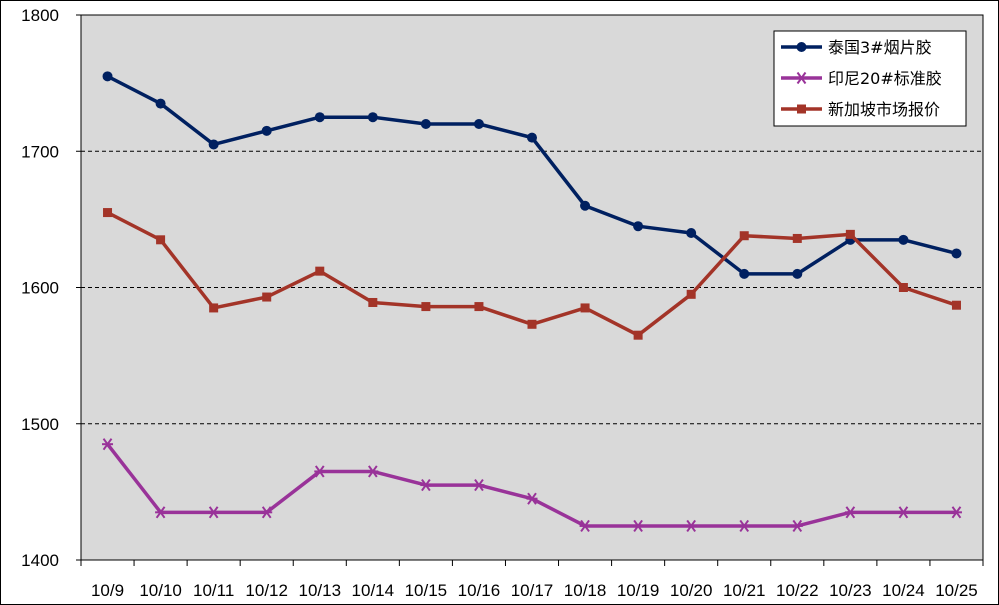  I want to click on x-tick-label: 10/10, so click(160, 590).